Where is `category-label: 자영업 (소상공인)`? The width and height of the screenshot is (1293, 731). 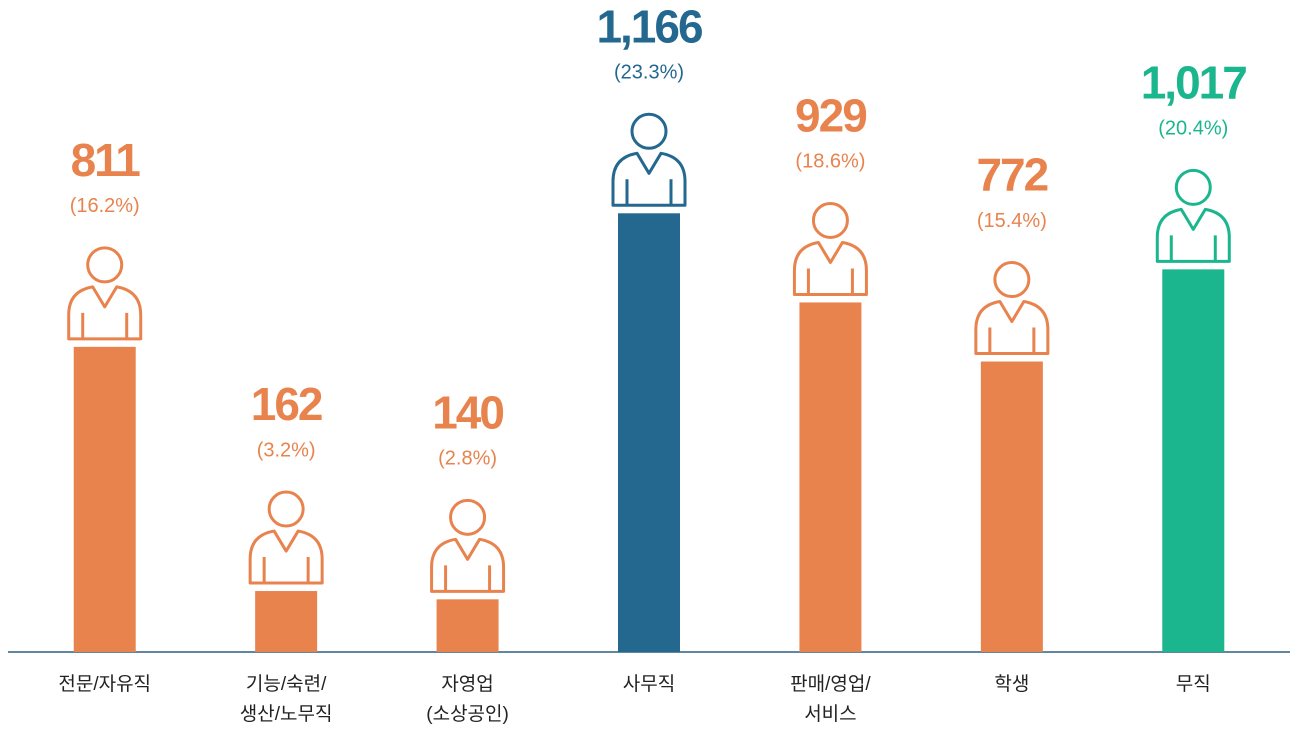 category-label: 자영업 (소상공인) is located at coordinates (467, 699).